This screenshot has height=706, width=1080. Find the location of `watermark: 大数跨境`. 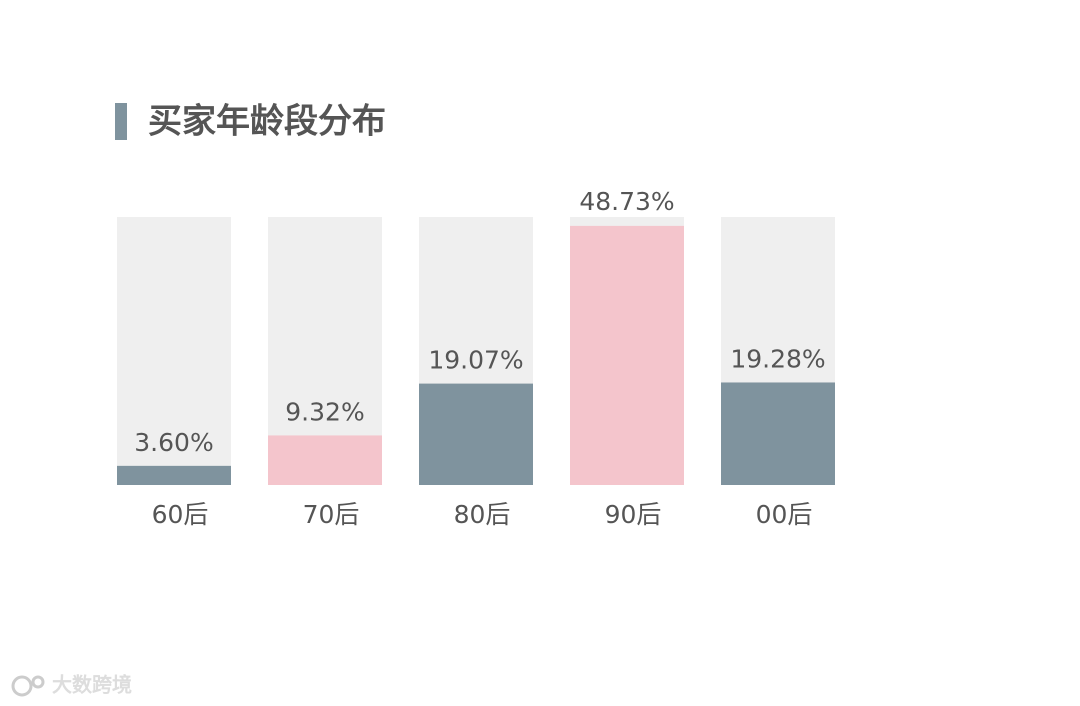

watermark: 大数跨境 is located at coordinates (92, 685).